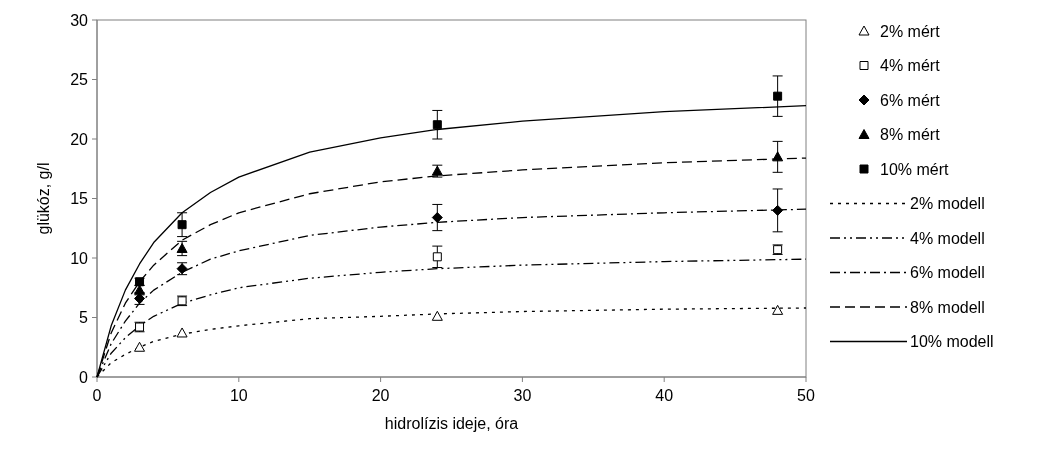  Describe the element at coordinates (43, 198) in the screenshot. I see `y-axis-title: glükóz, g/l` at that location.